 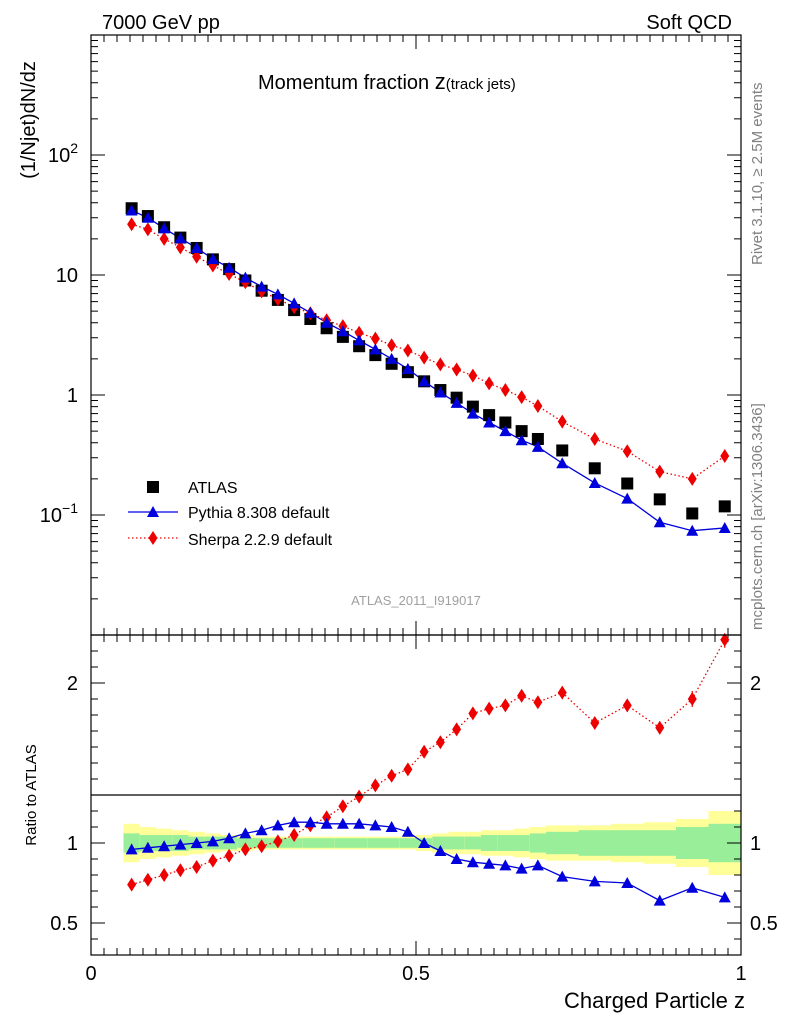 I want to click on ratio-y-tick-label-right: 0.5, so click(x=764, y=924).